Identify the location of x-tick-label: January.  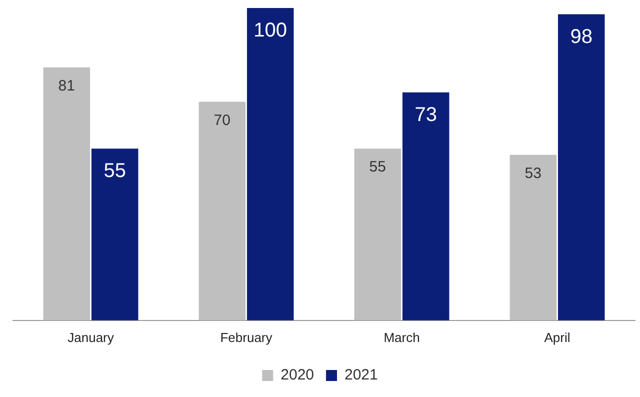
(91, 337).